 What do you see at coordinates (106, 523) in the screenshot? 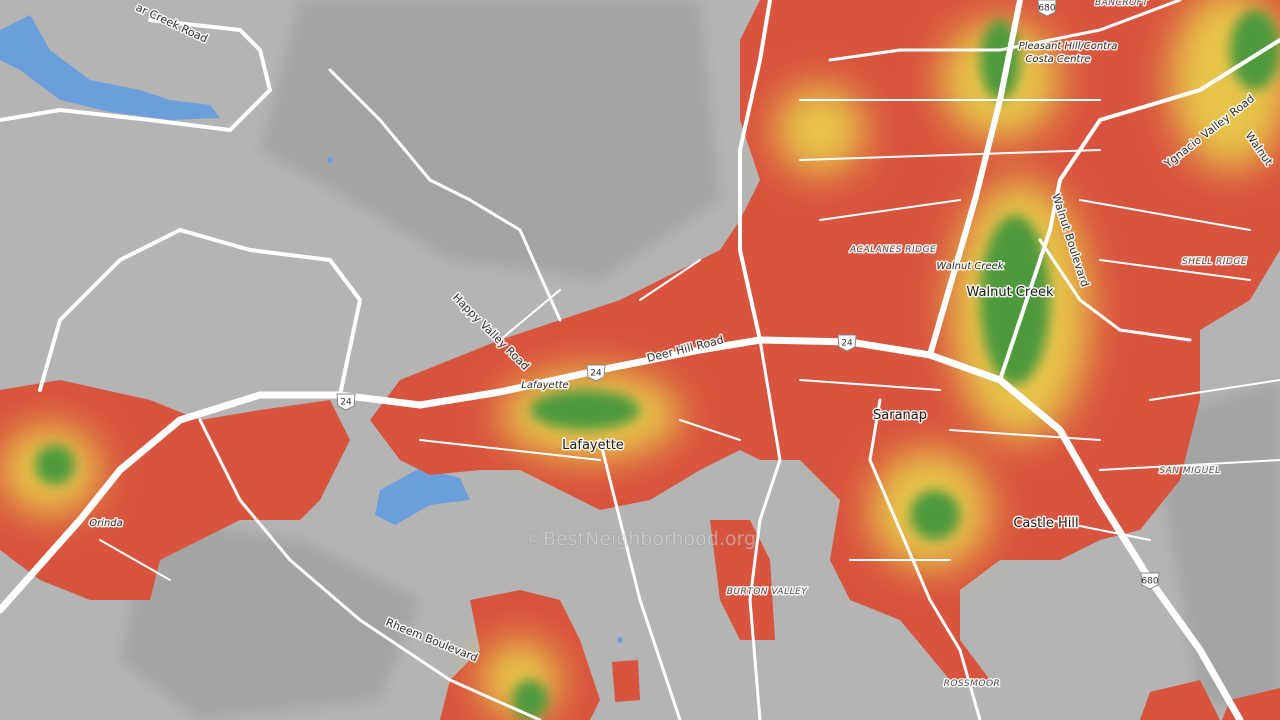
I see `place-label: Orinda` at bounding box center [106, 523].